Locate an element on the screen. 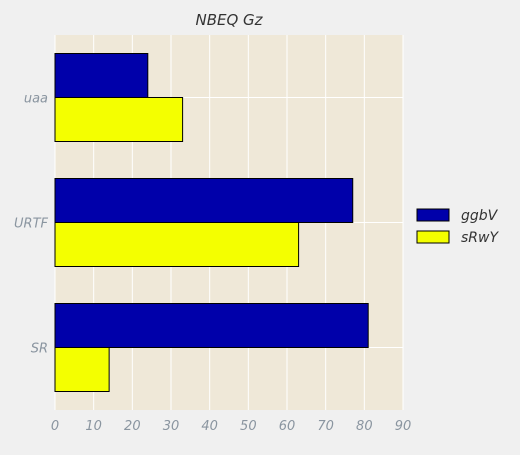 Image resolution: width=520 pixels, height=455 pixels. x-tick-label: 80 is located at coordinates (364, 426).